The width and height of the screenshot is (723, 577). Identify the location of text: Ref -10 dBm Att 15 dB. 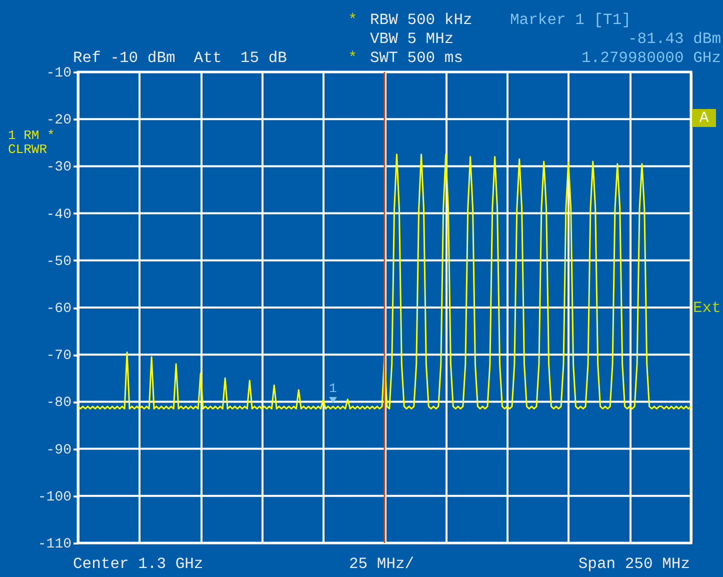
(180, 58).